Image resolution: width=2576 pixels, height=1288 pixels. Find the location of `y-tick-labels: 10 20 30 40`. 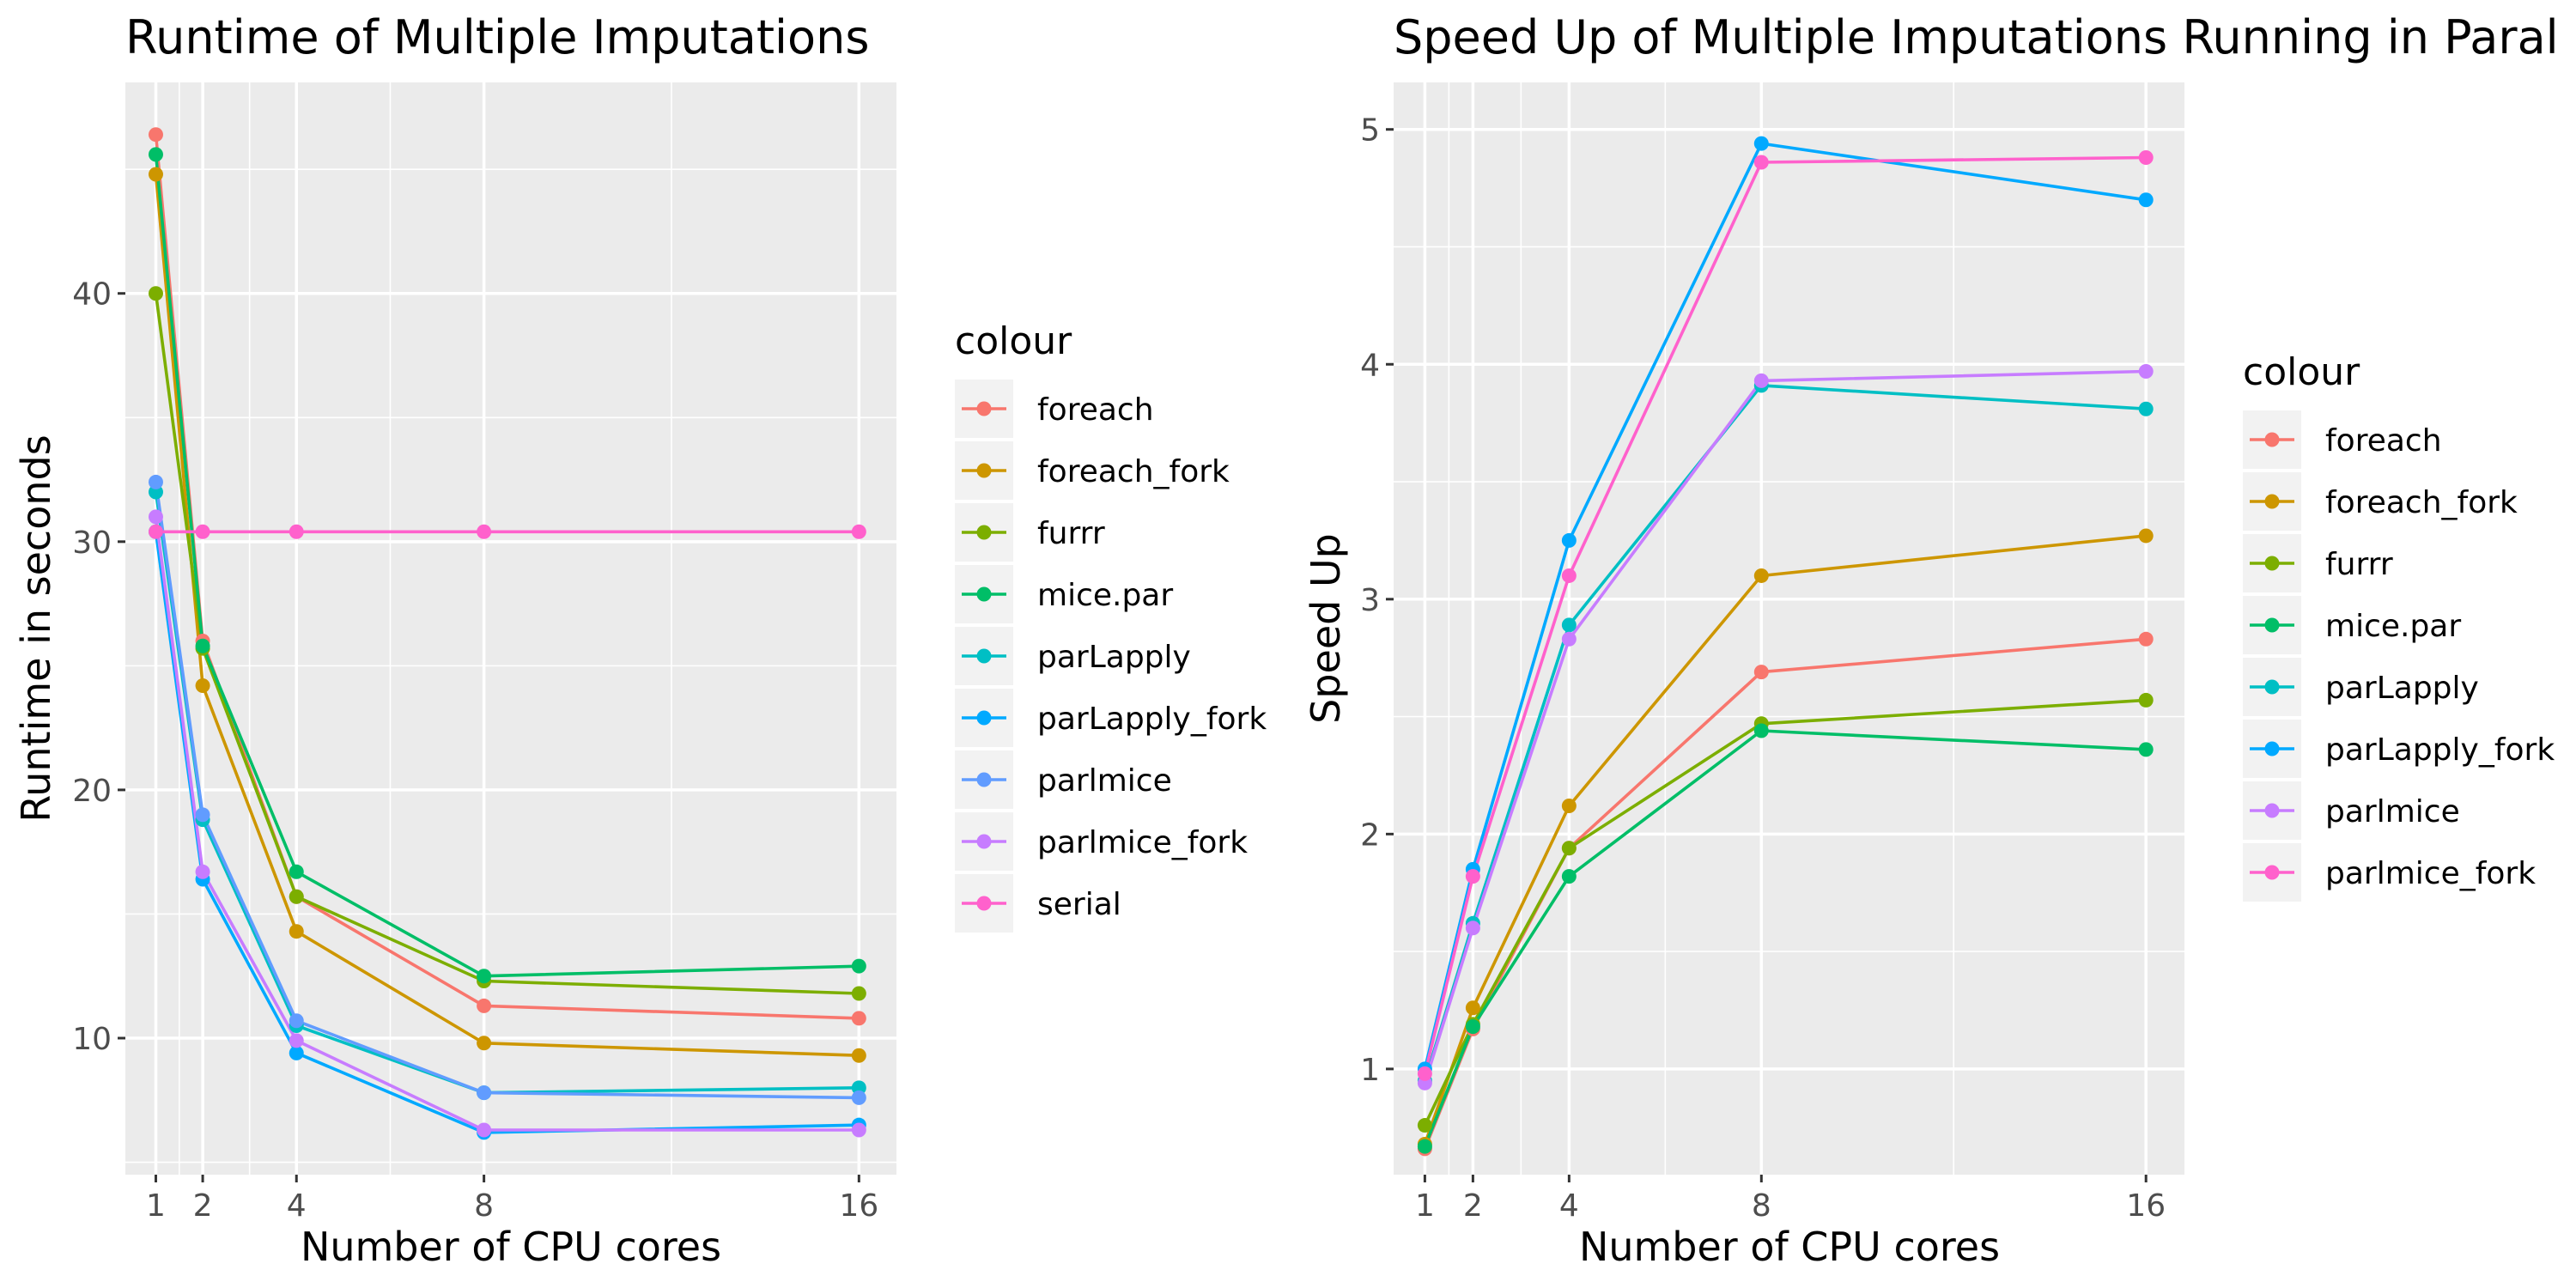

y-tick-labels: 10 20 30 40 is located at coordinates (92, 667).